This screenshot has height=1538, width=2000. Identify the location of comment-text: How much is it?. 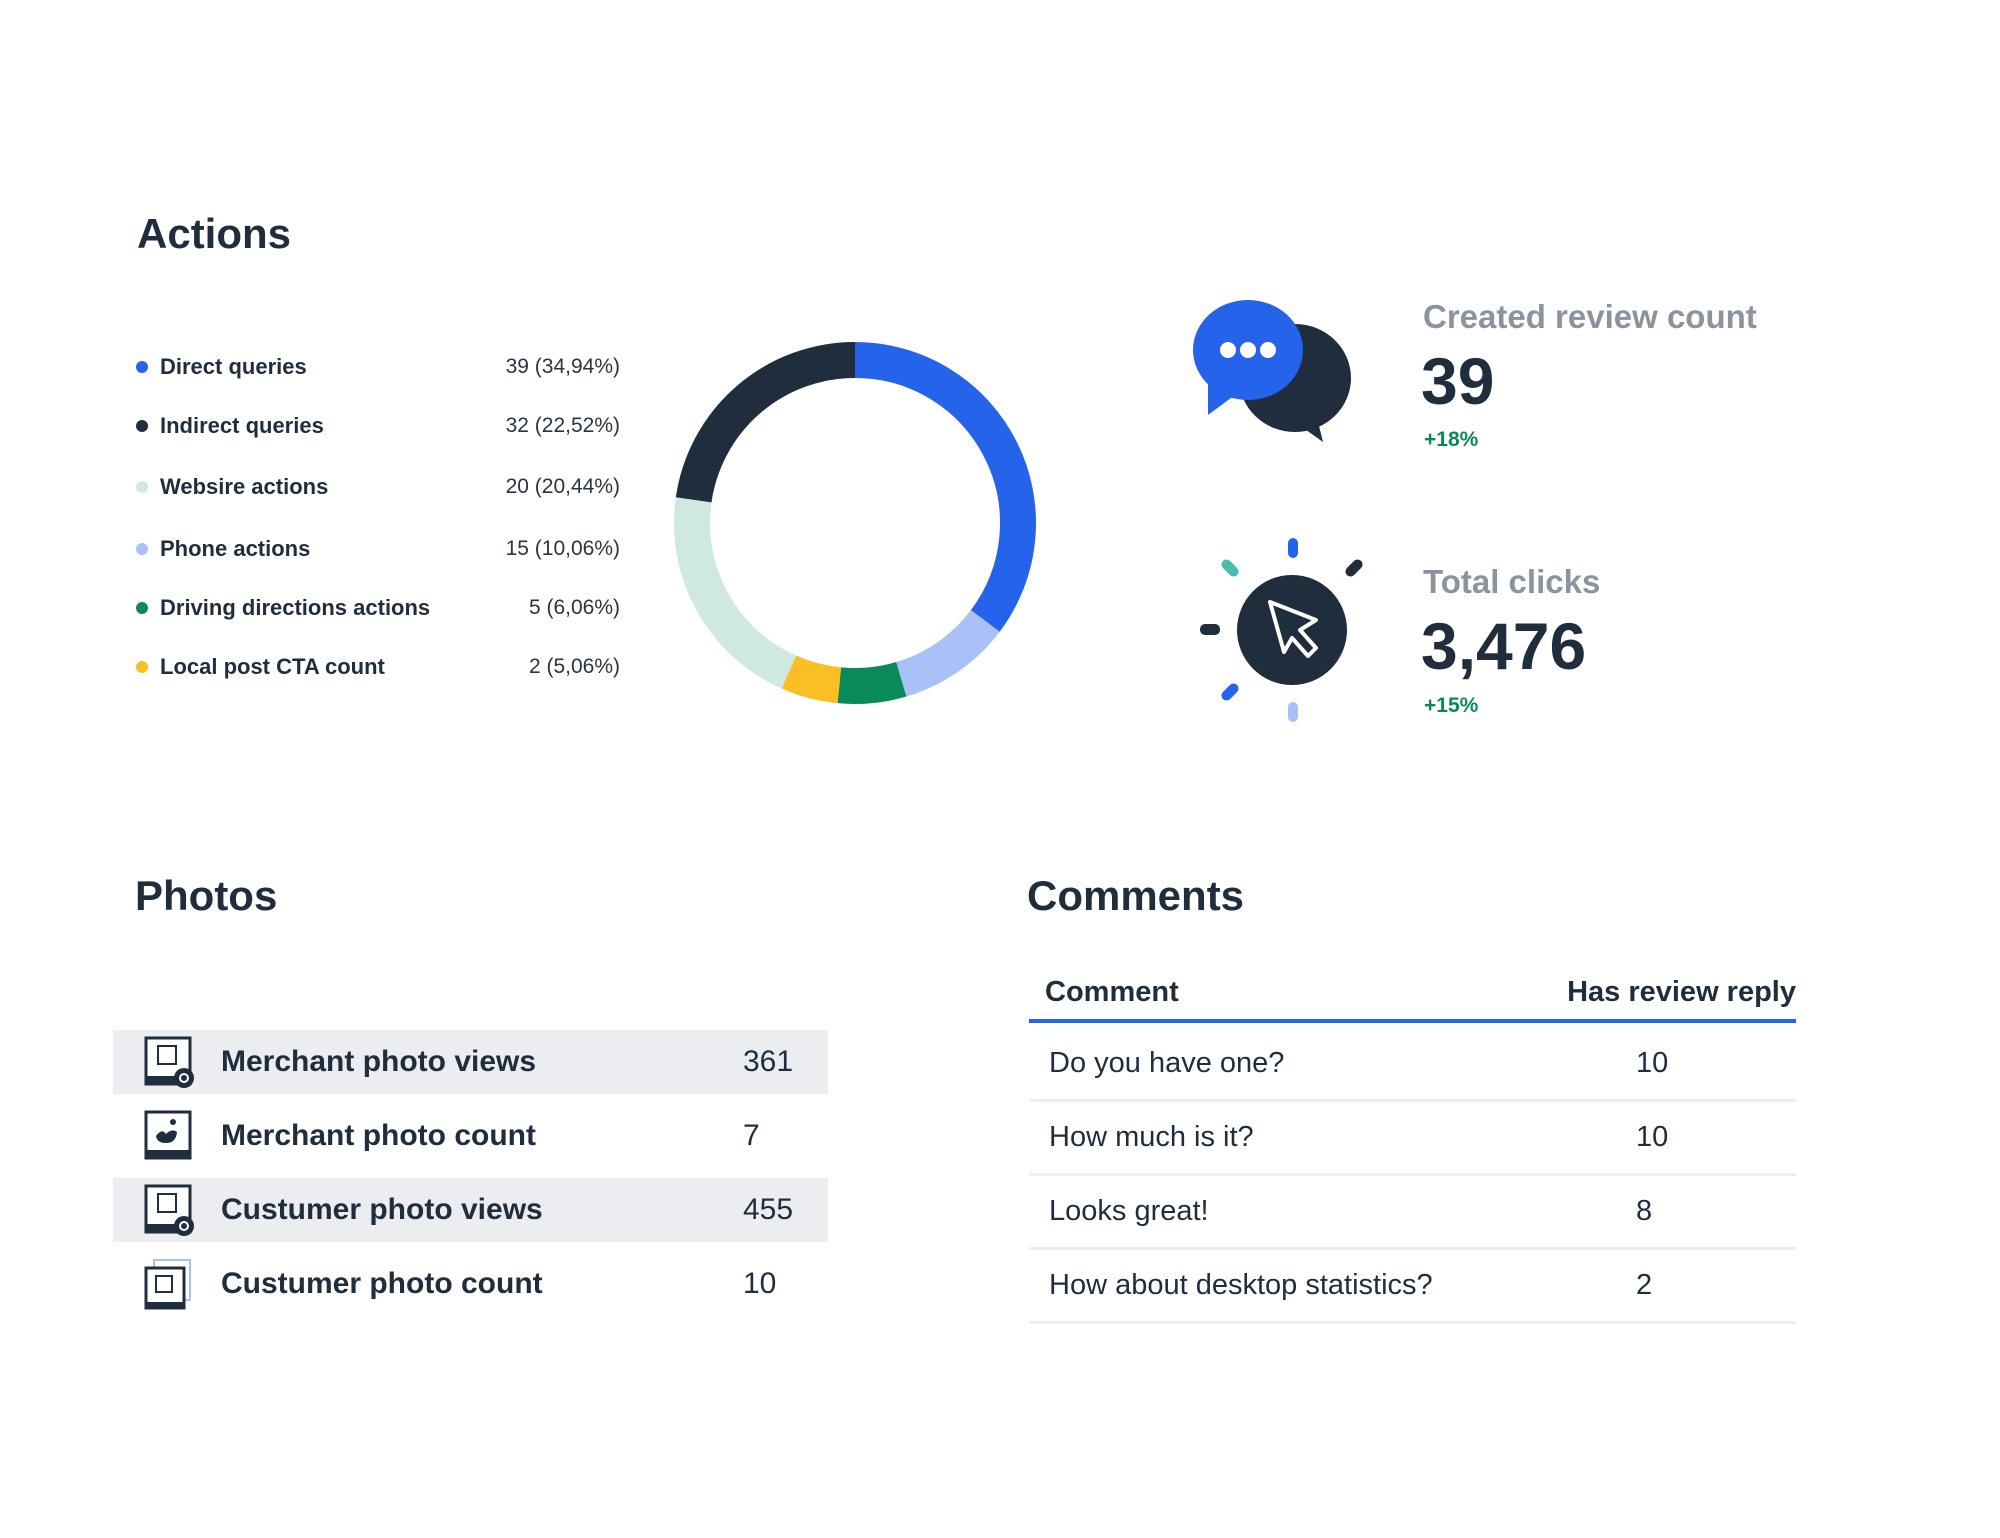
(1151, 1136).